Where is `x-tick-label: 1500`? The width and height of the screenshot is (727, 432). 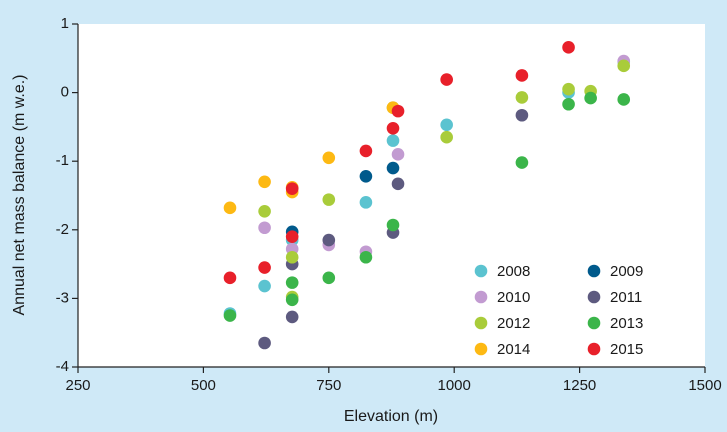
x-tick-label: 1500 is located at coordinates (704, 385).